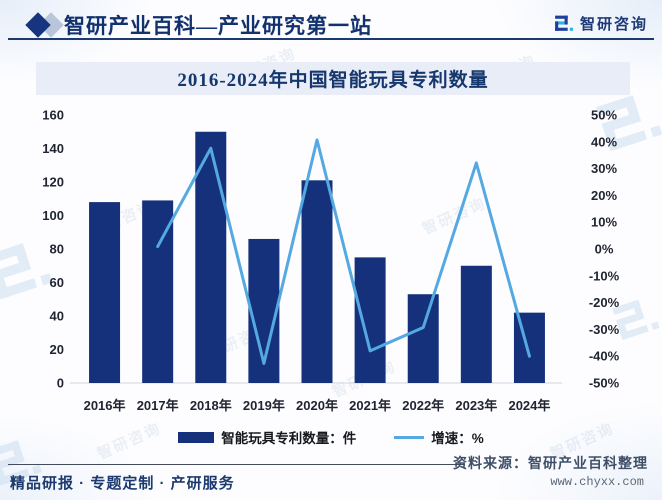  I want to click on right-axis-tick: -10%, so click(604, 275).